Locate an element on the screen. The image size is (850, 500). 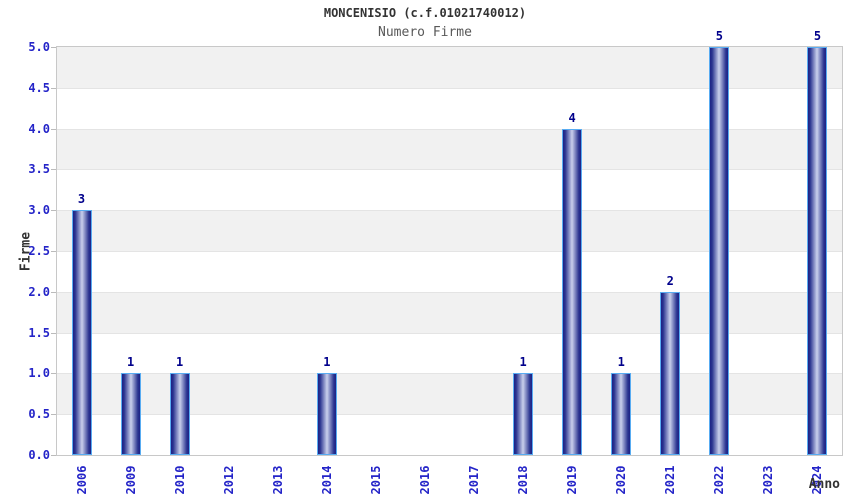
x-tick-label: 2017 is located at coordinates (474, 480).